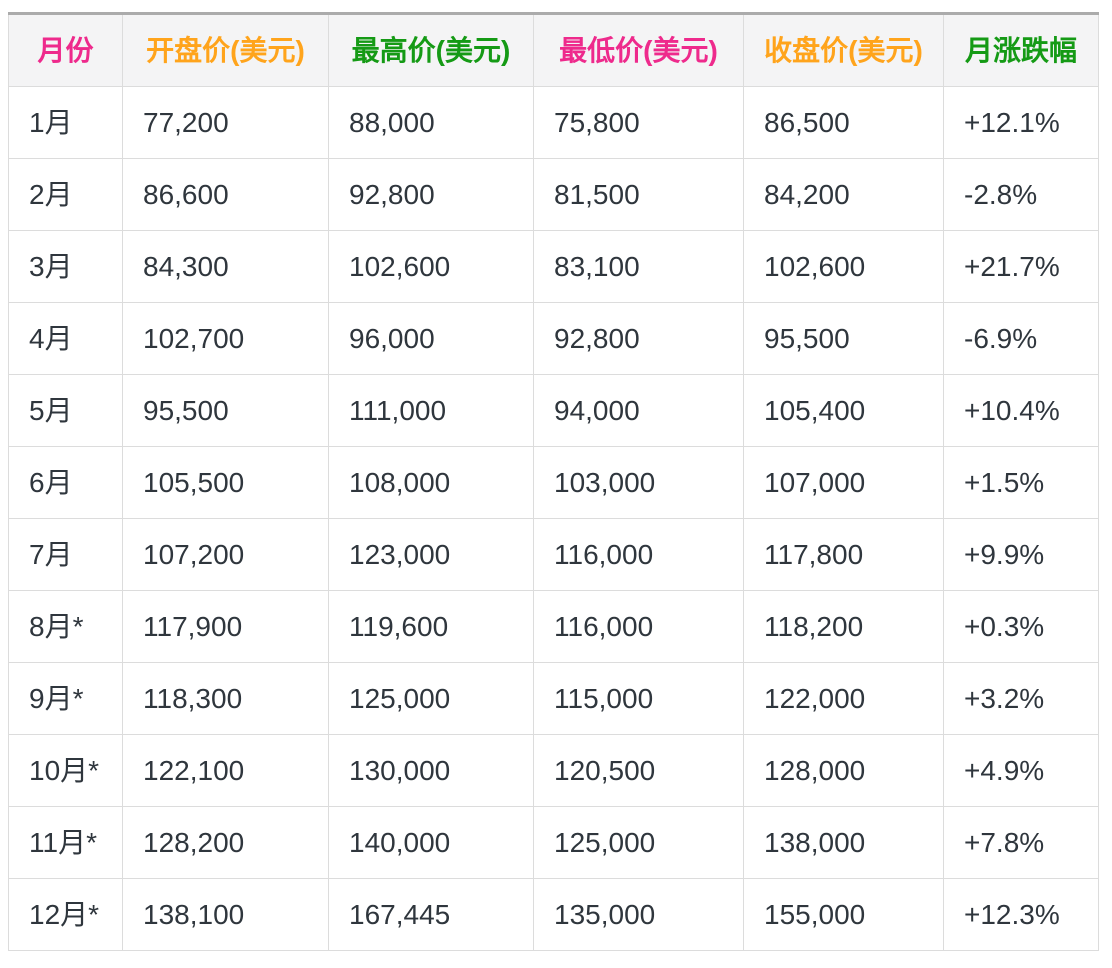 The height and width of the screenshot is (968, 1112). I want to click on cell-open: 102,700, so click(225, 338).